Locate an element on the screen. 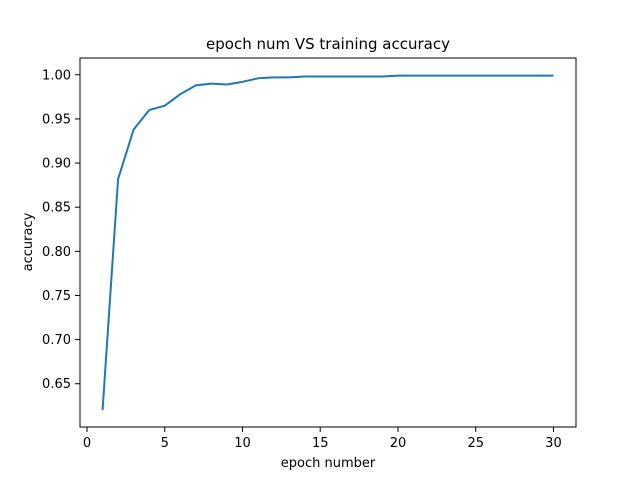 Image resolution: width=640 pixels, height=480 pixels. x-tick-label: 10 is located at coordinates (242, 443).